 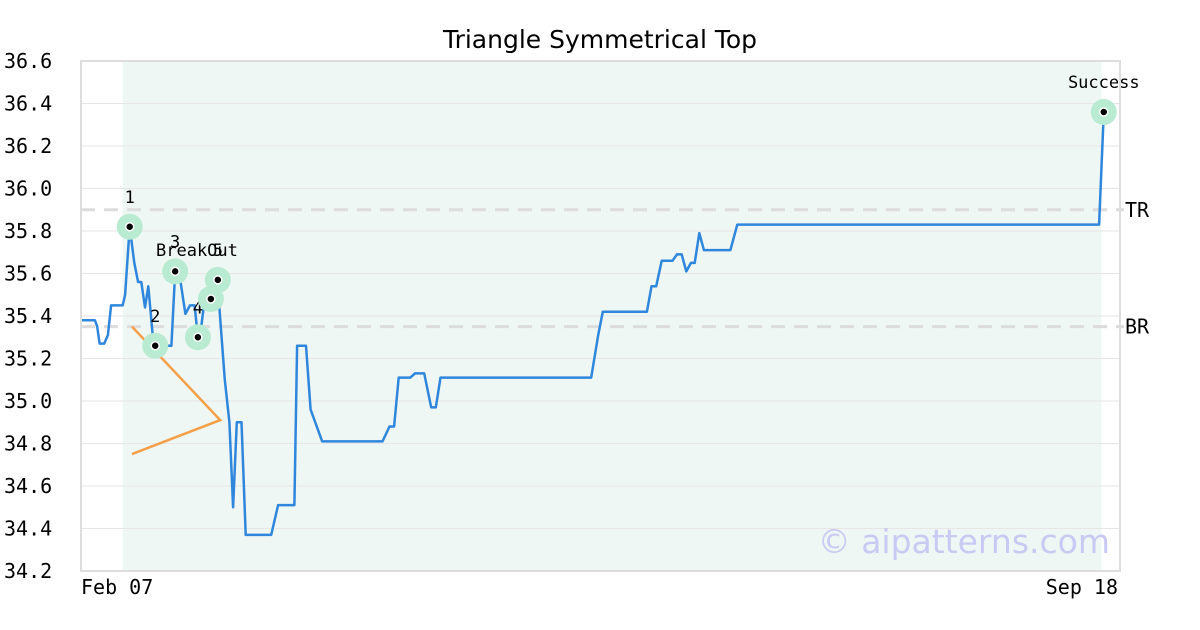 What do you see at coordinates (28, 231) in the screenshot?
I see `y-tick-label: 35.8` at bounding box center [28, 231].